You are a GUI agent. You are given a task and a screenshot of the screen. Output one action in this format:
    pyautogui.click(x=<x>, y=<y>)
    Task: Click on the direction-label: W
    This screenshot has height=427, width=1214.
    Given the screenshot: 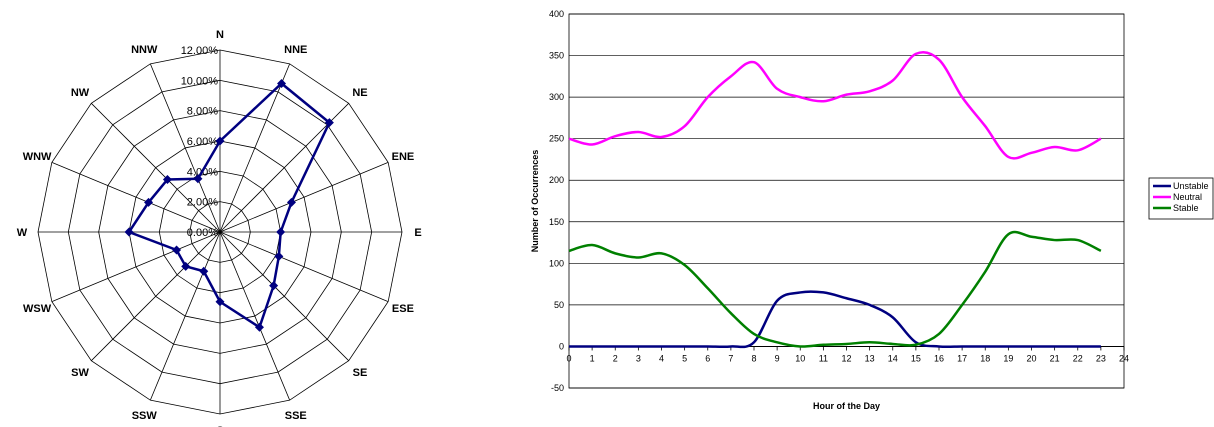 What is the action you would take?
    pyautogui.click(x=22, y=233)
    